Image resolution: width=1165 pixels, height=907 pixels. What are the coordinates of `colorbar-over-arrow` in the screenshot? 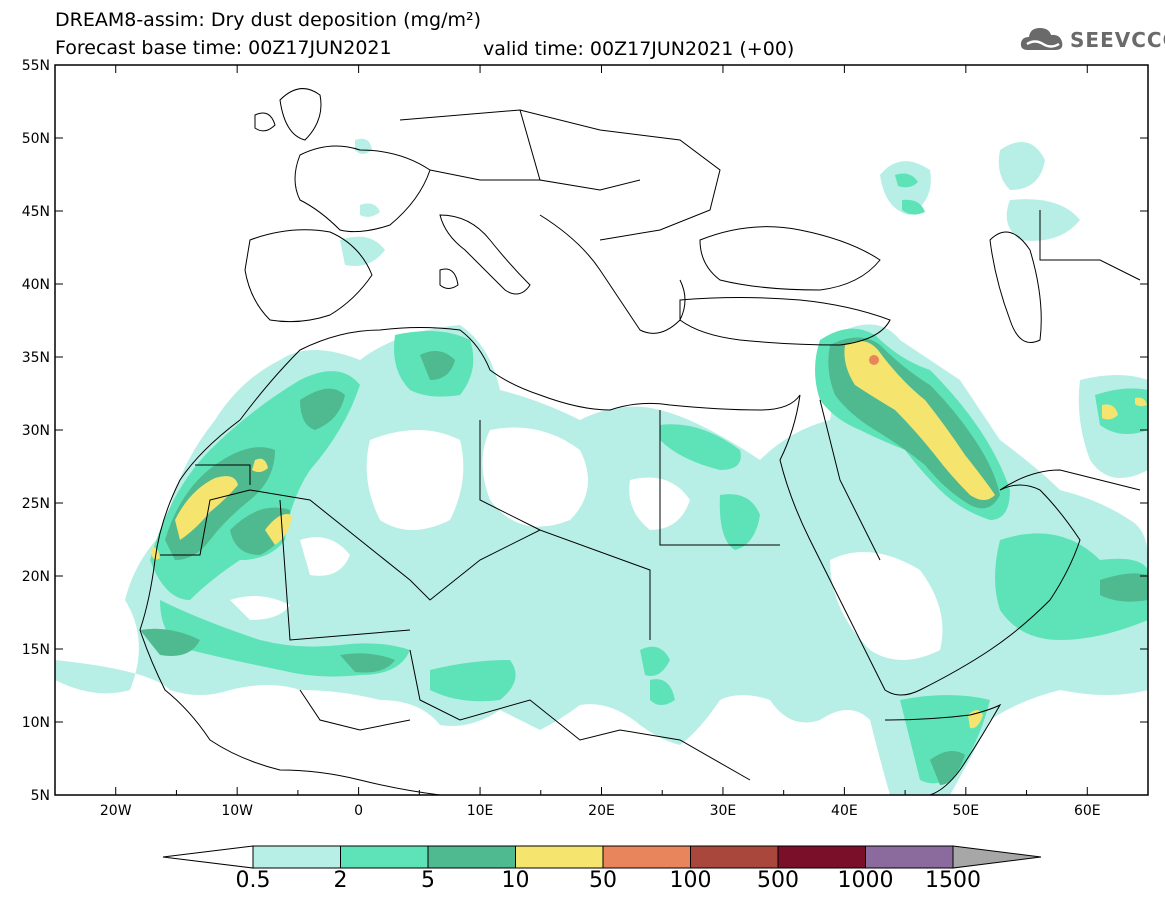 It's located at (997, 857).